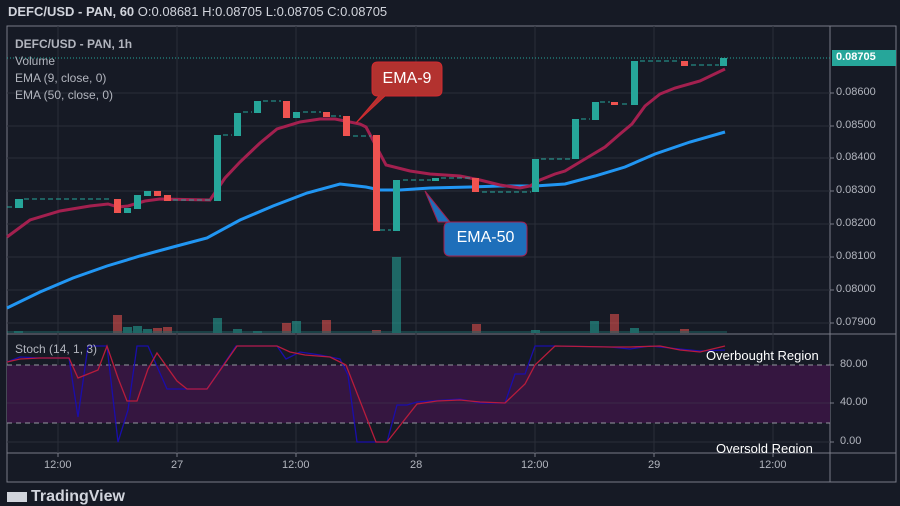 The width and height of the screenshot is (900, 506). What do you see at coordinates (64, 95) in the screenshot?
I see `legend-ema50: EMA (50, close, 0)` at bounding box center [64, 95].